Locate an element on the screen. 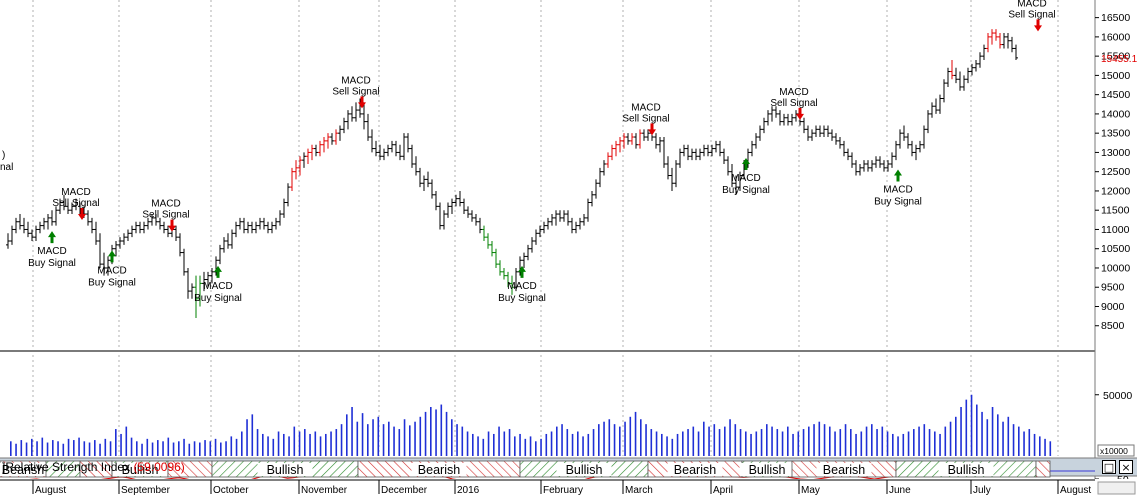 This screenshot has height=497, width=1137. price-axis-tick-label: 14500 is located at coordinates (1115, 95).